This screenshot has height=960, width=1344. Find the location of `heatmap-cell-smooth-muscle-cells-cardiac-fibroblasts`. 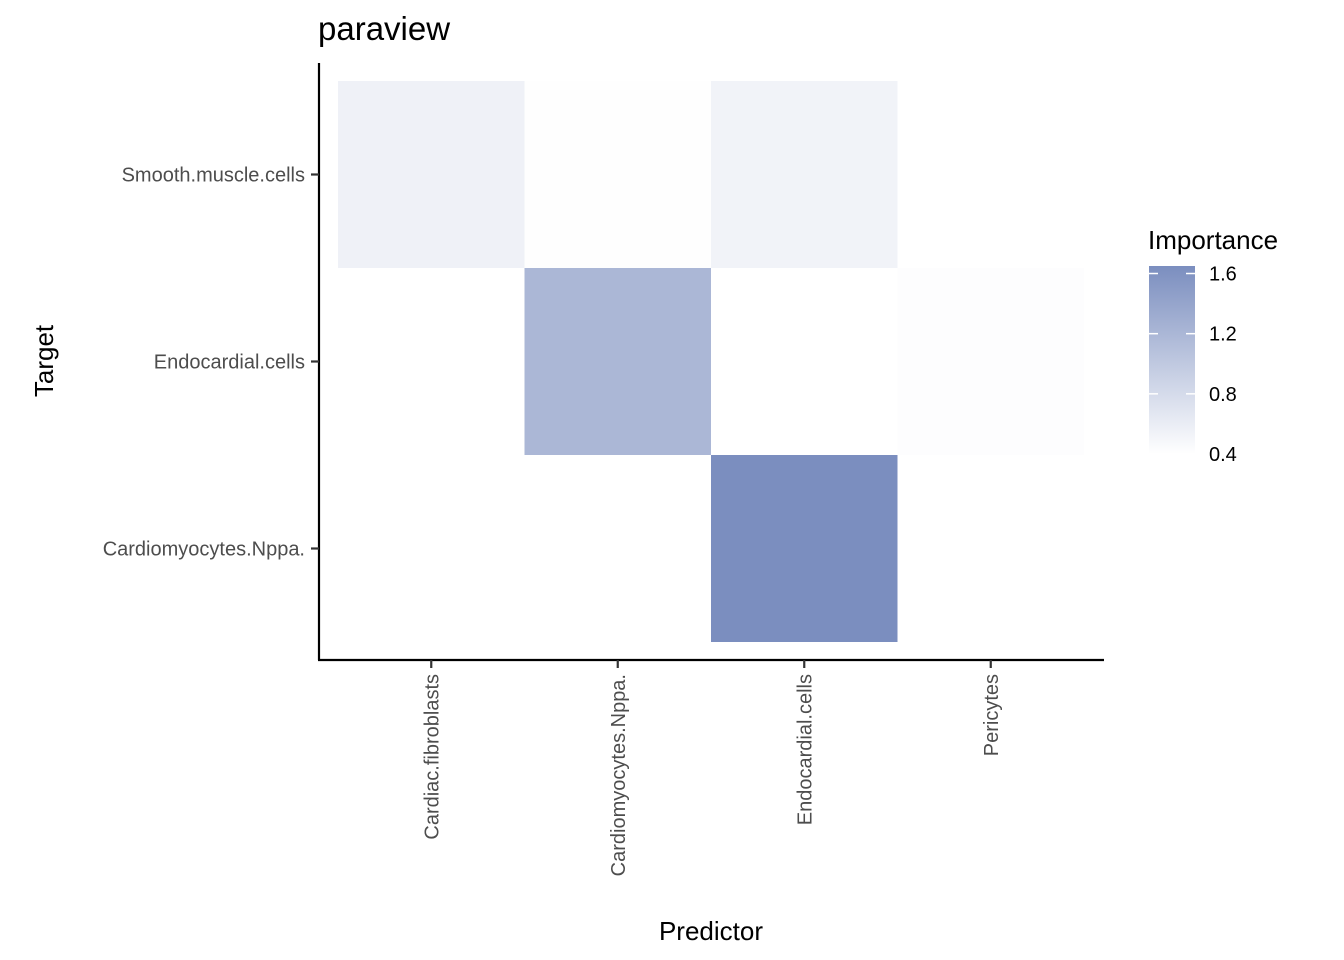

heatmap-cell-smooth-muscle-cells-cardiac-fibroblasts is located at coordinates (431, 174).